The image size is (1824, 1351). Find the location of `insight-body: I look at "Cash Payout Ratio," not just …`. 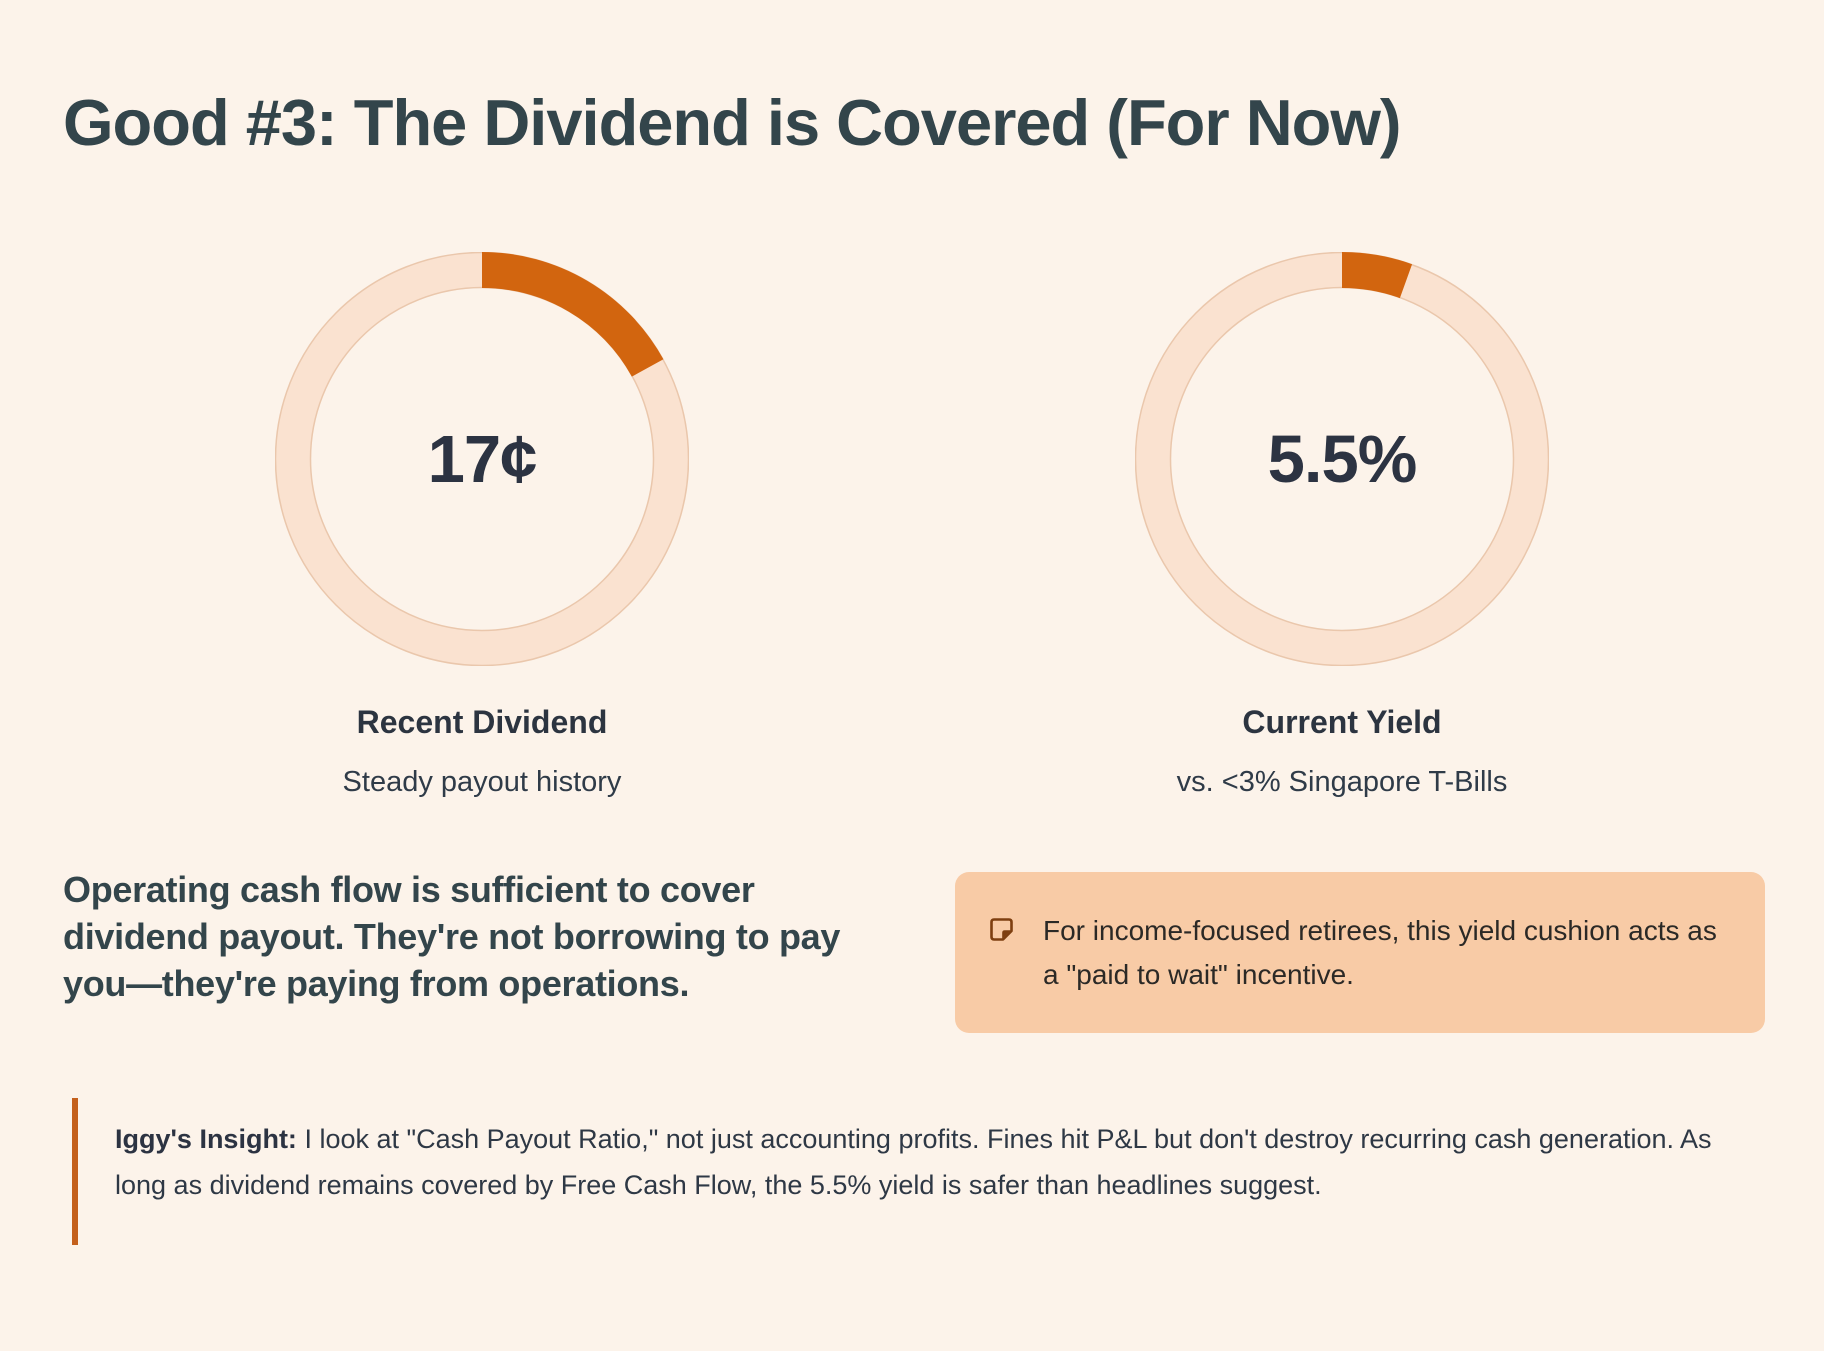

insight-body: I look at "Cash Payout Ratio," not just … is located at coordinates (913, 1162).